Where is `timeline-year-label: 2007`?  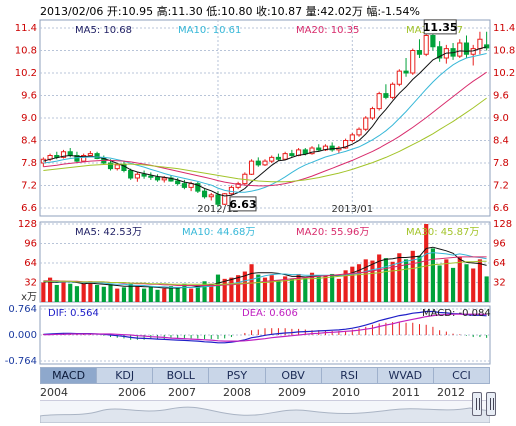
timeline-year-label: 2007 is located at coordinates (182, 392).